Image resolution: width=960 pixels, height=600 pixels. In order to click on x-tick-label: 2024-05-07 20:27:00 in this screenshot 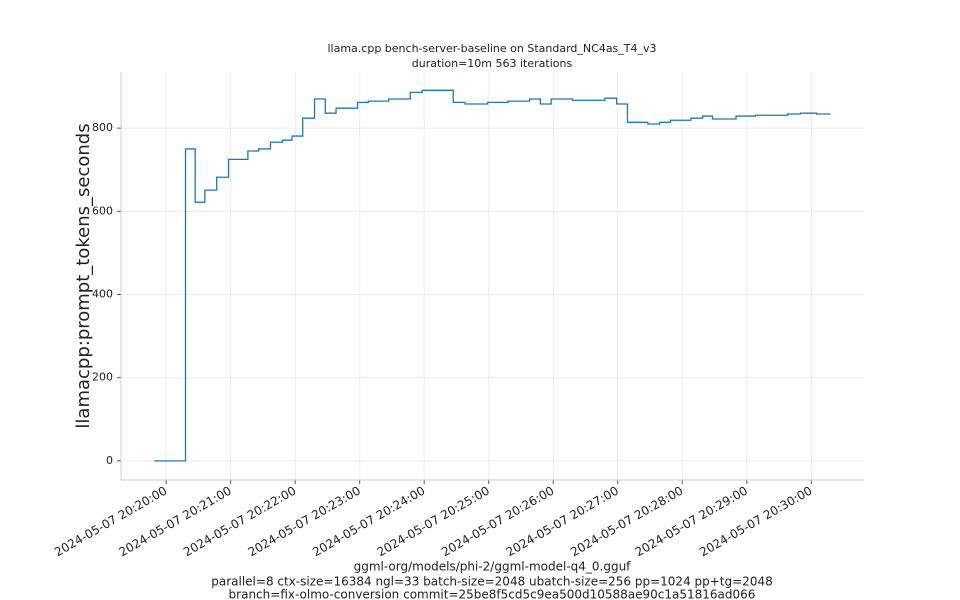, I will do `click(562, 522)`.